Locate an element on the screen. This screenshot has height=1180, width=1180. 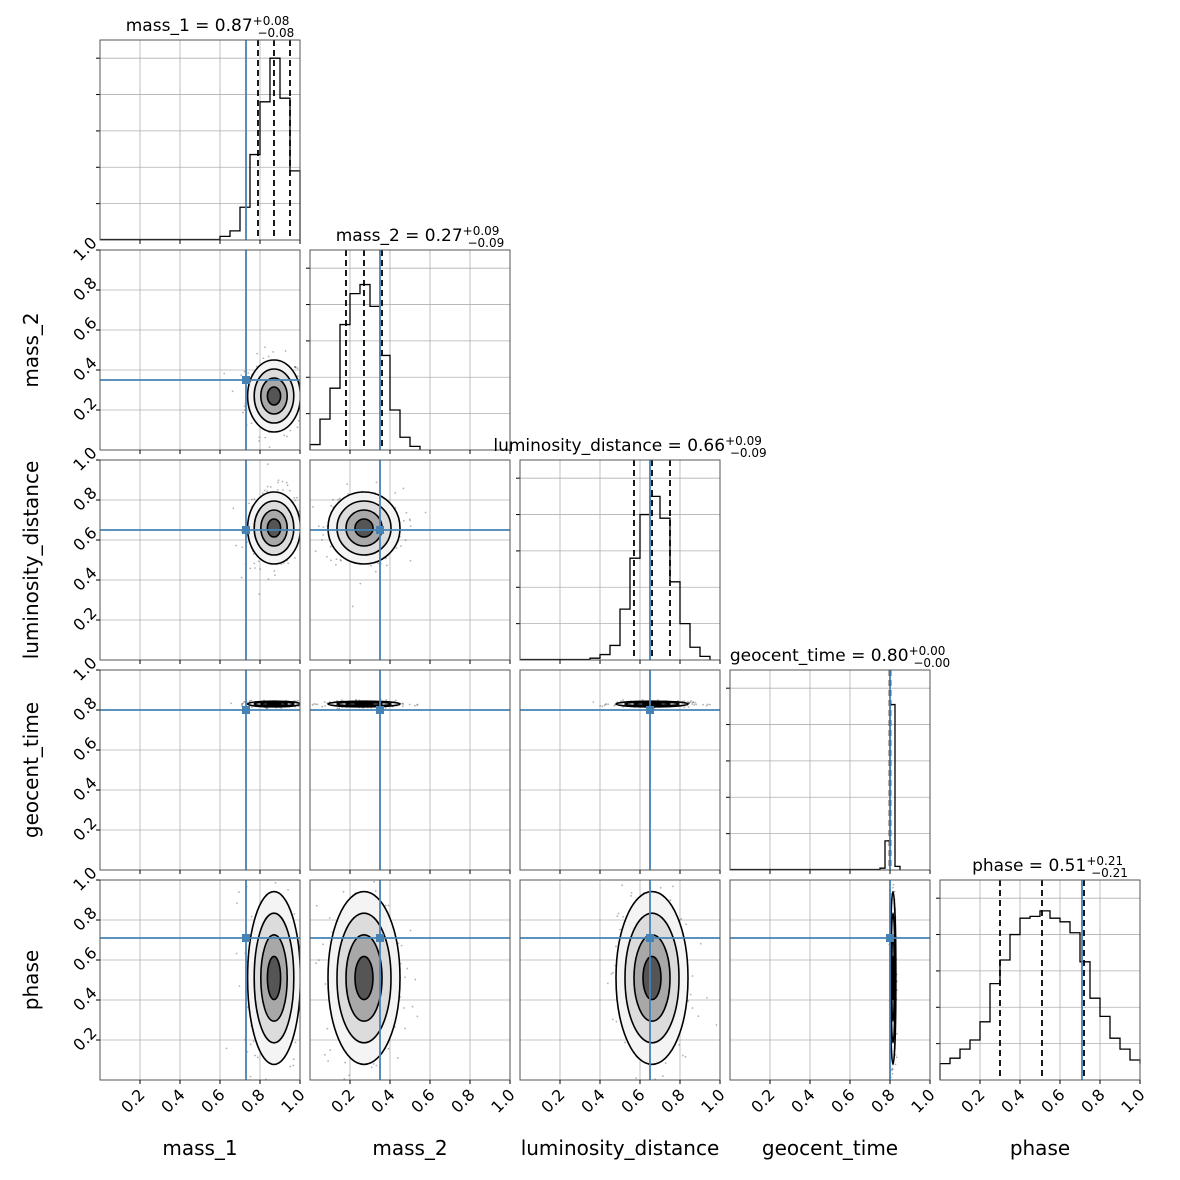
ytick-label-luminosity_distance: 1.0 is located at coordinates (84, 458).